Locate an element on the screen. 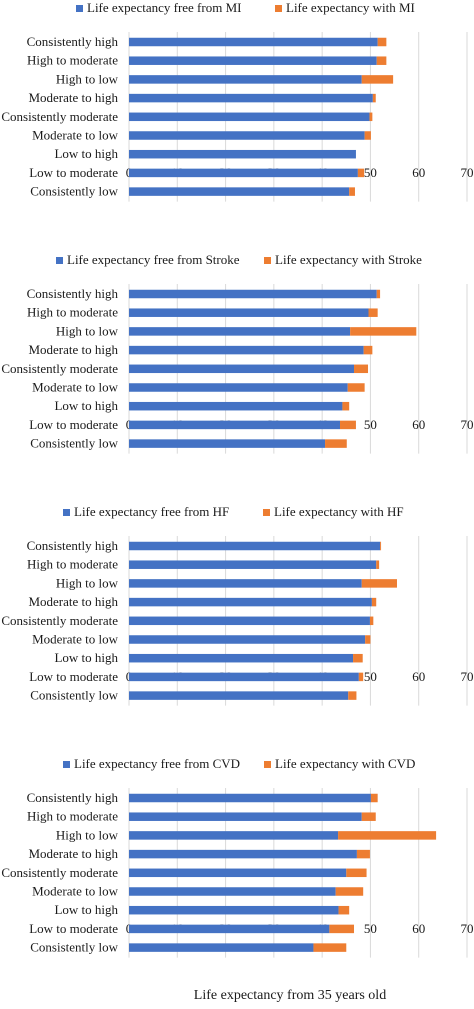 Image resolution: width=474 pixels, height=1009 pixels. x-tick-label-70: 70 is located at coordinates (467, 928).